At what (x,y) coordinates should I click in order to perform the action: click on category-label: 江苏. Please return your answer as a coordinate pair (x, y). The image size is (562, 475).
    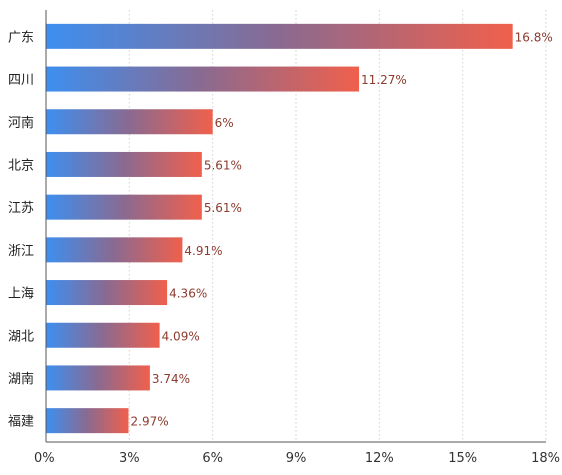
    Looking at the image, I should click on (21, 208).